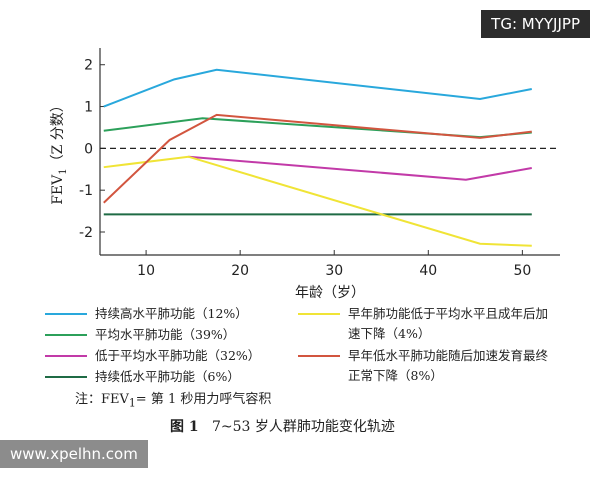  What do you see at coordinates (448, 365) in the screenshot?
I see `legend-label: 早年低水平肺功能随后加速发育最终正常下降（8%）` at bounding box center [448, 365].